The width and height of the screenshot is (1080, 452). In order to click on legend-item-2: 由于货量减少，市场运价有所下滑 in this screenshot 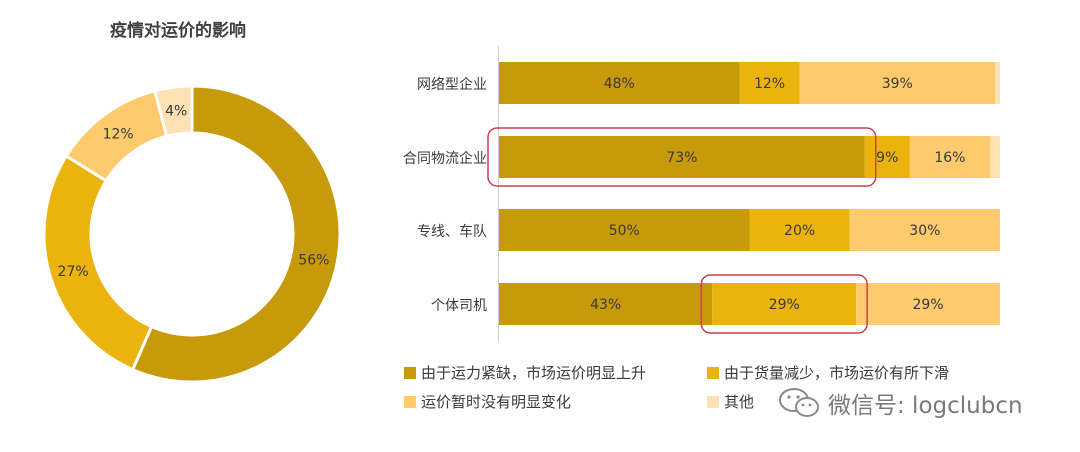, I will do `click(828, 372)`.